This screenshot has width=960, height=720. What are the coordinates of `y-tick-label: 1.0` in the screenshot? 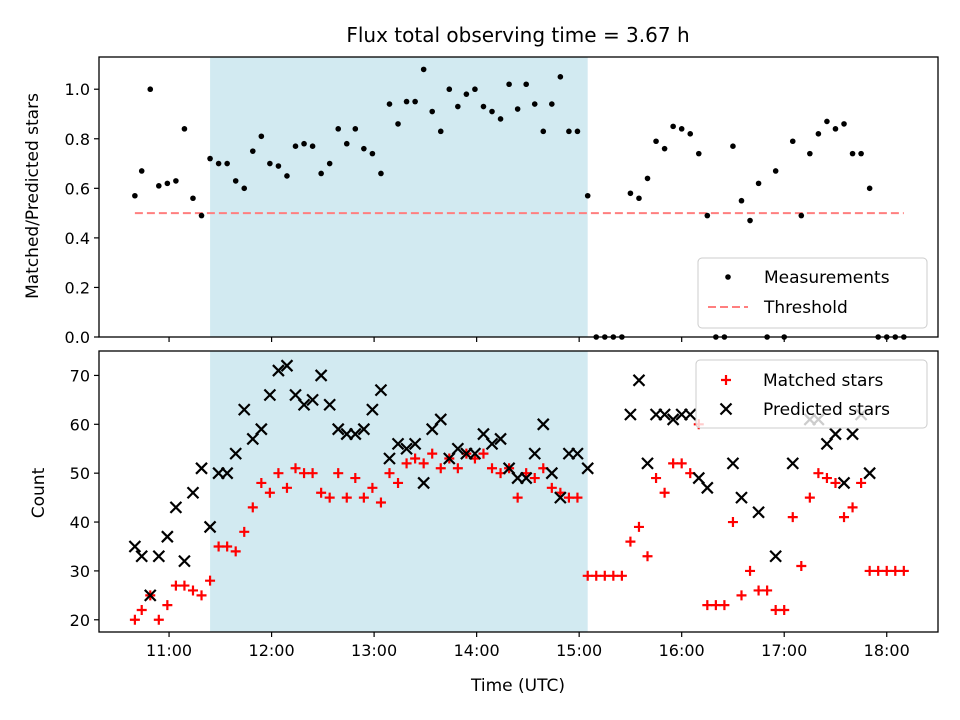 It's located at (77, 89).